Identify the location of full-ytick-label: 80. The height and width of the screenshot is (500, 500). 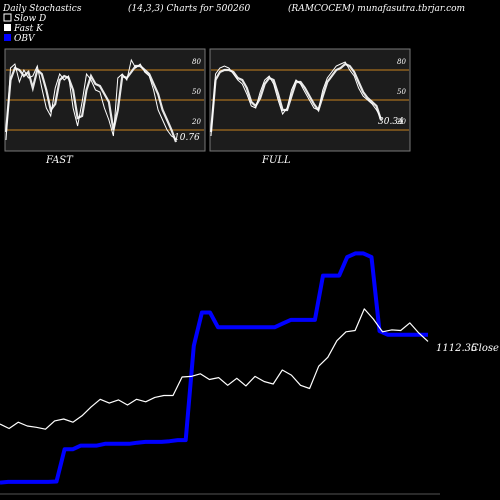
(401, 62).